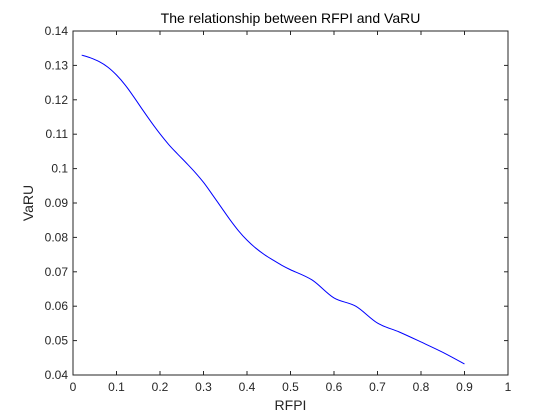 The image size is (560, 420). Describe the element at coordinates (203, 387) in the screenshot. I see `x-tick-label: 0.3` at that location.